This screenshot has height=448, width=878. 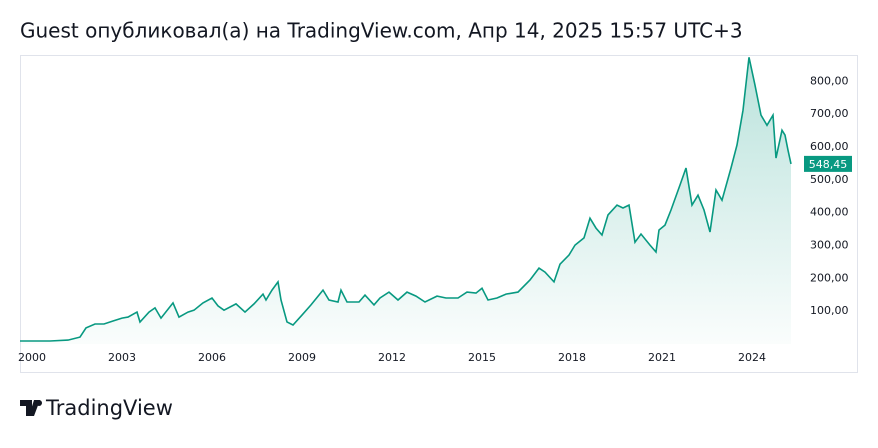 I want to click on y-tick-label: 400,00, so click(x=829, y=212).